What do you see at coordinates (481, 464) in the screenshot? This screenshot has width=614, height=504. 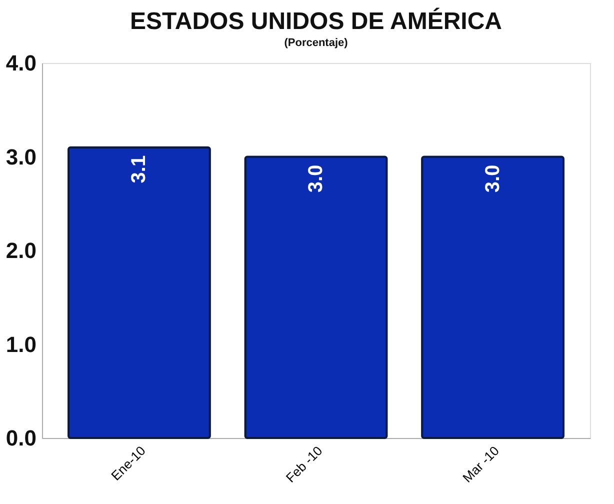 I see `x-tick-label: Mar -10` at bounding box center [481, 464].